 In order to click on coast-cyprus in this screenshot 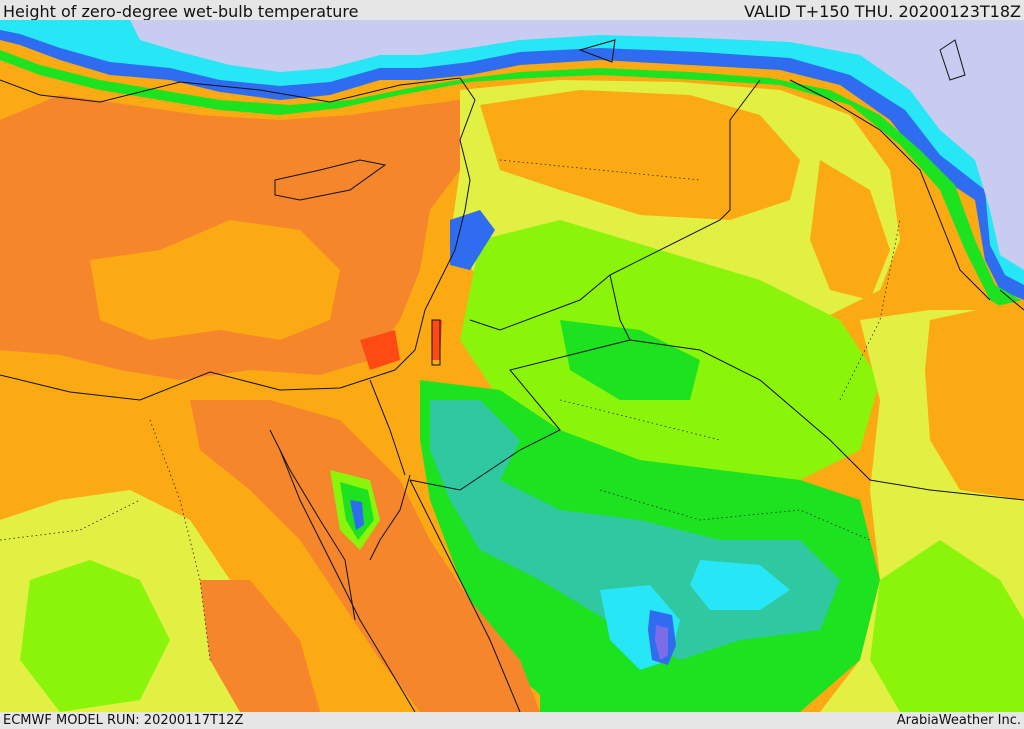, I will do `click(330, 180)`.